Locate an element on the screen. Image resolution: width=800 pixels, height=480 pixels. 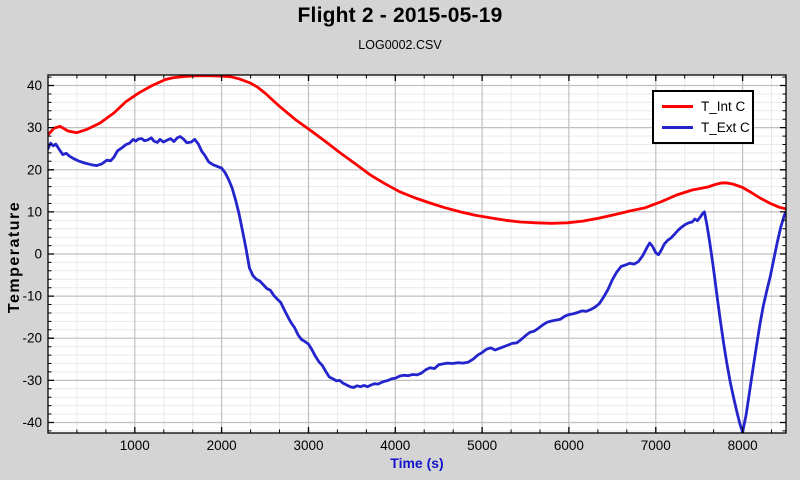
y-tick-label: -10 is located at coordinates (32, 296).